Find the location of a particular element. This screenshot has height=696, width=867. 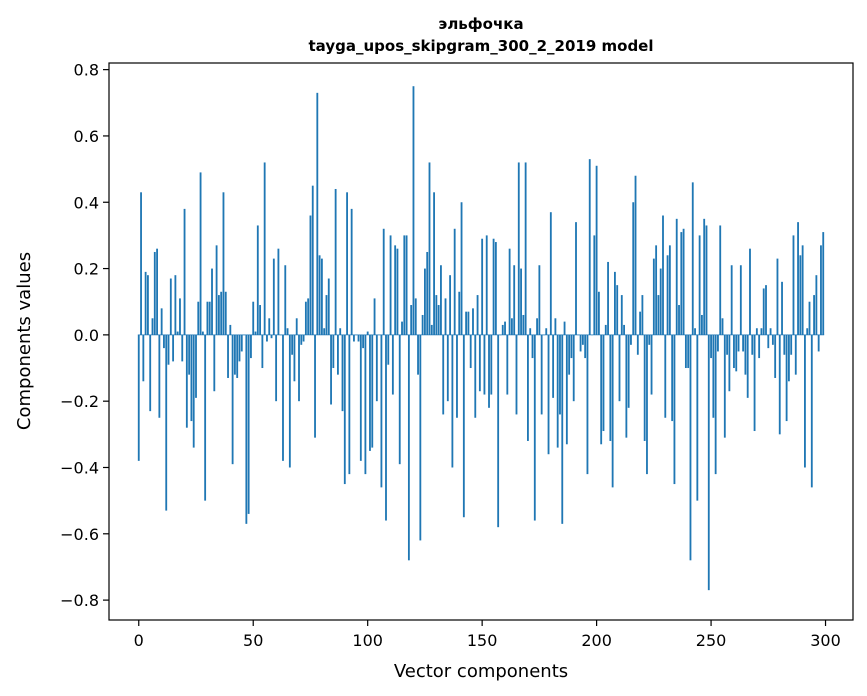

x-axis: 0 50 100 150 200 250 300 is located at coordinates (487, 635).